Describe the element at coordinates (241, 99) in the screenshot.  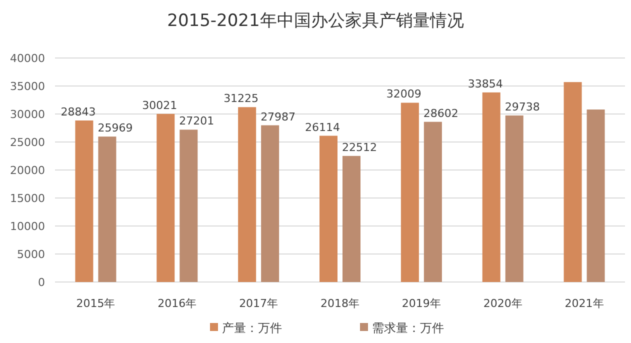
I see `data-label: 31225` at that location.